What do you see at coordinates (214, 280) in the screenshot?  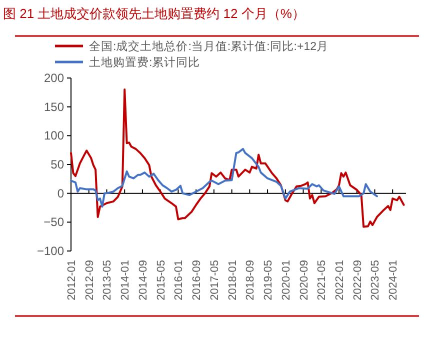 I see `x-tick-label: 2017-05` at bounding box center [214, 280].